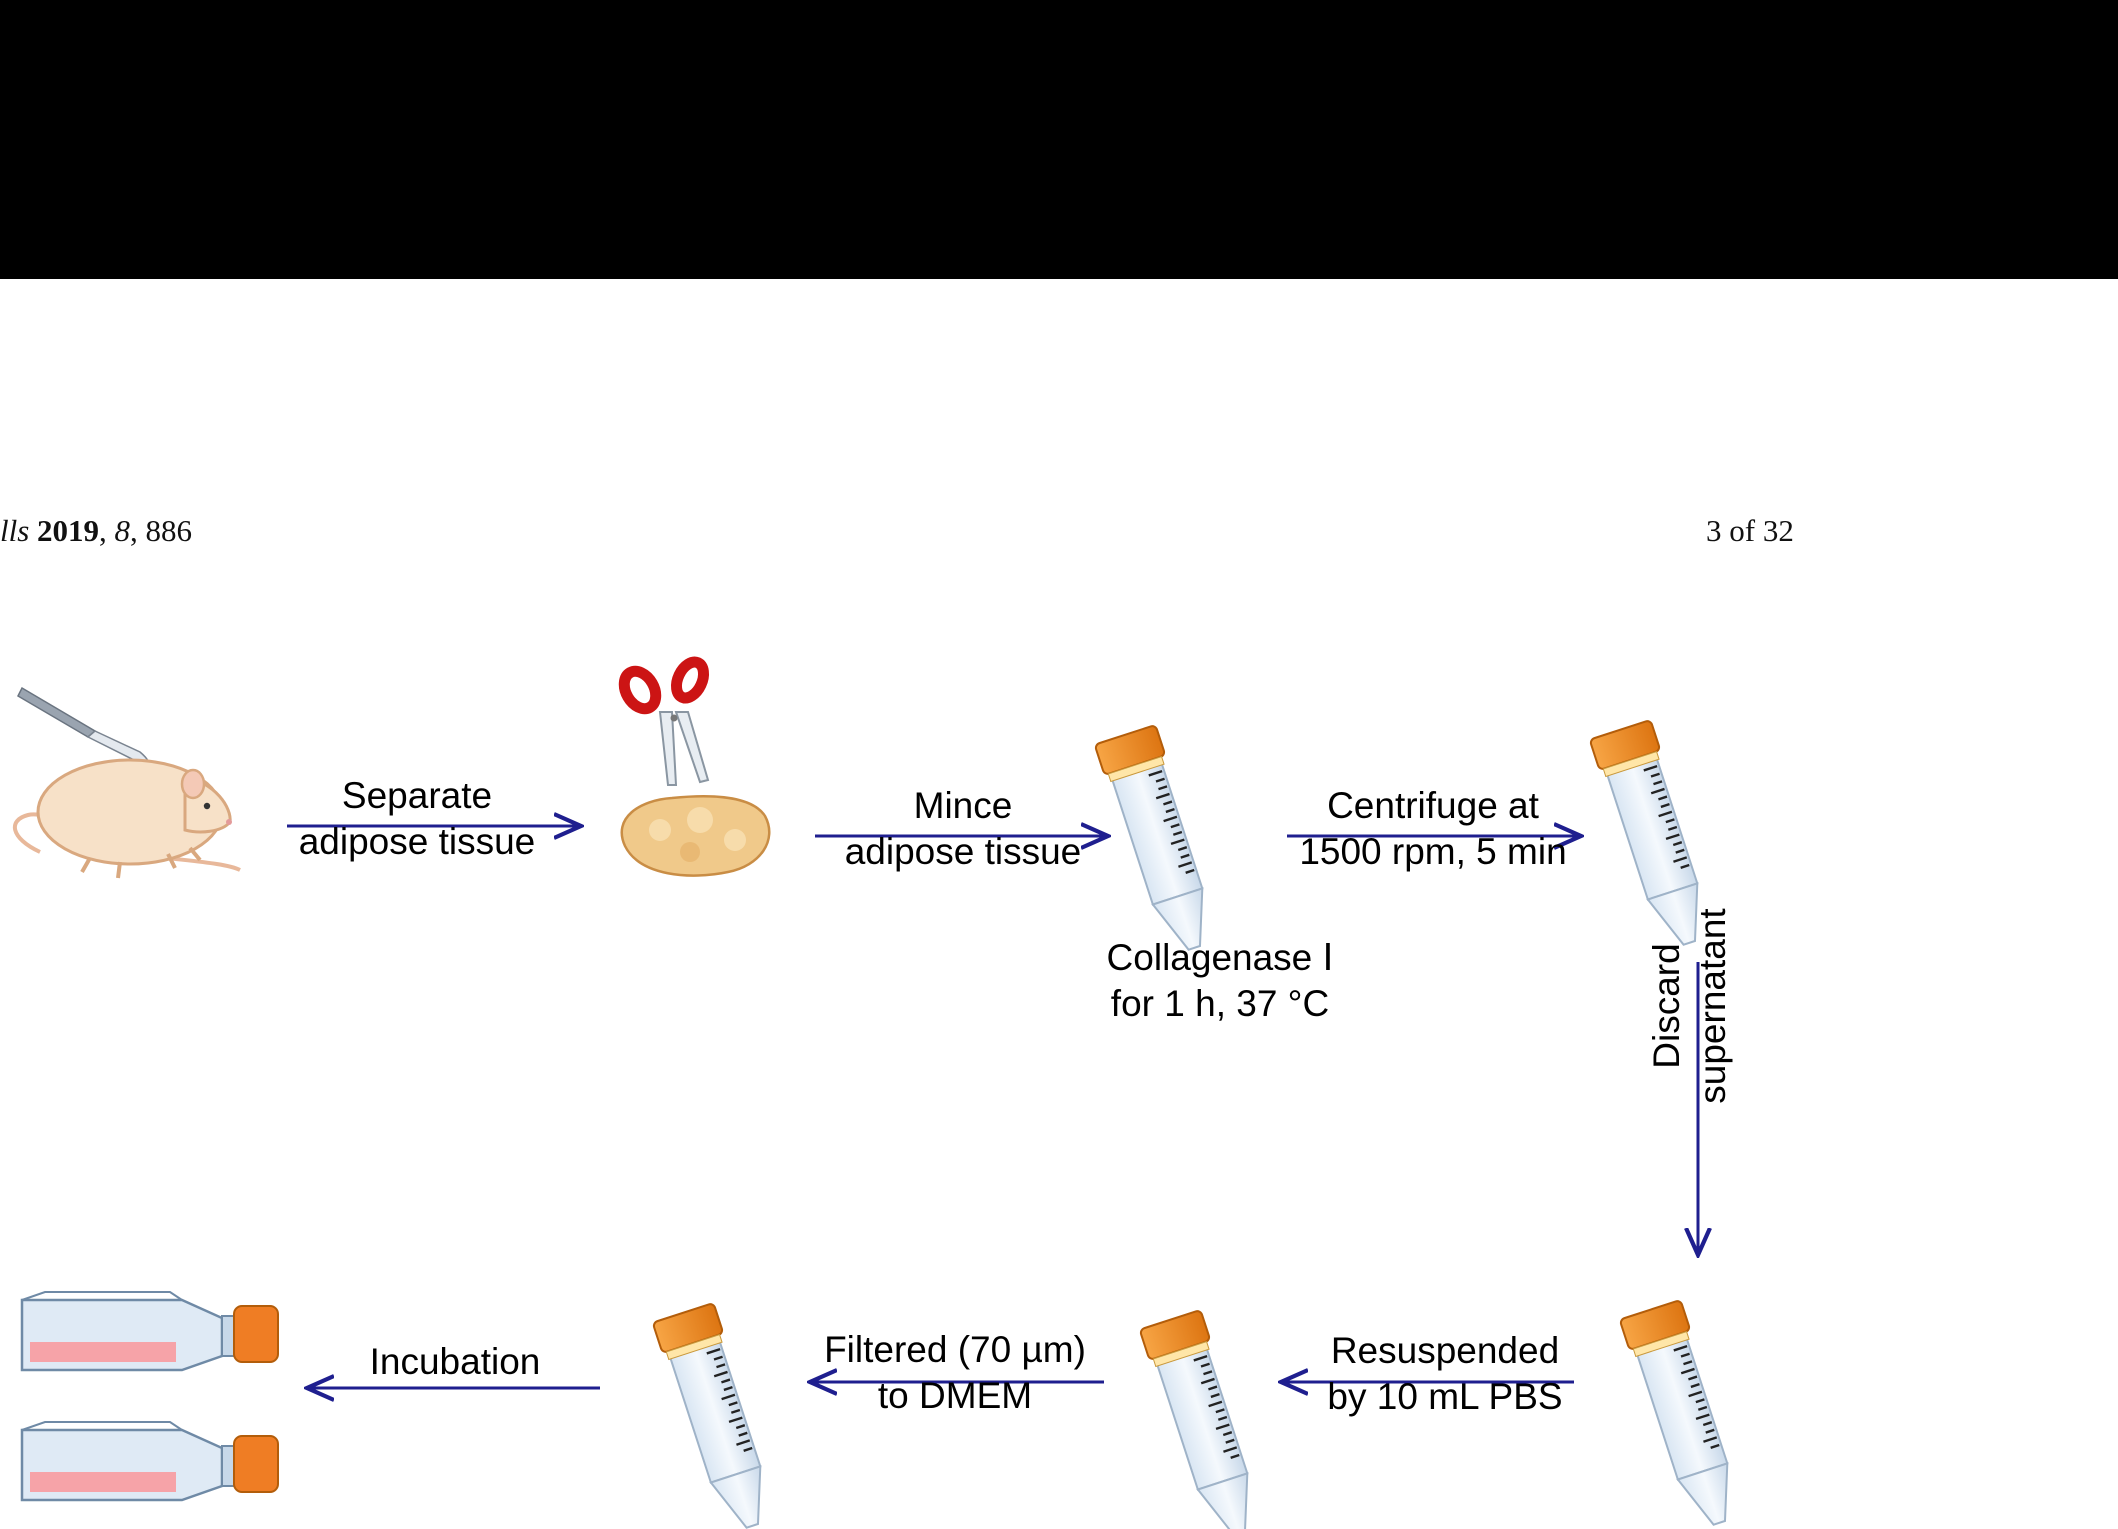 The height and width of the screenshot is (1529, 2118). I want to click on label-centrifuge-line1: Centrifuge at, so click(1433, 805).